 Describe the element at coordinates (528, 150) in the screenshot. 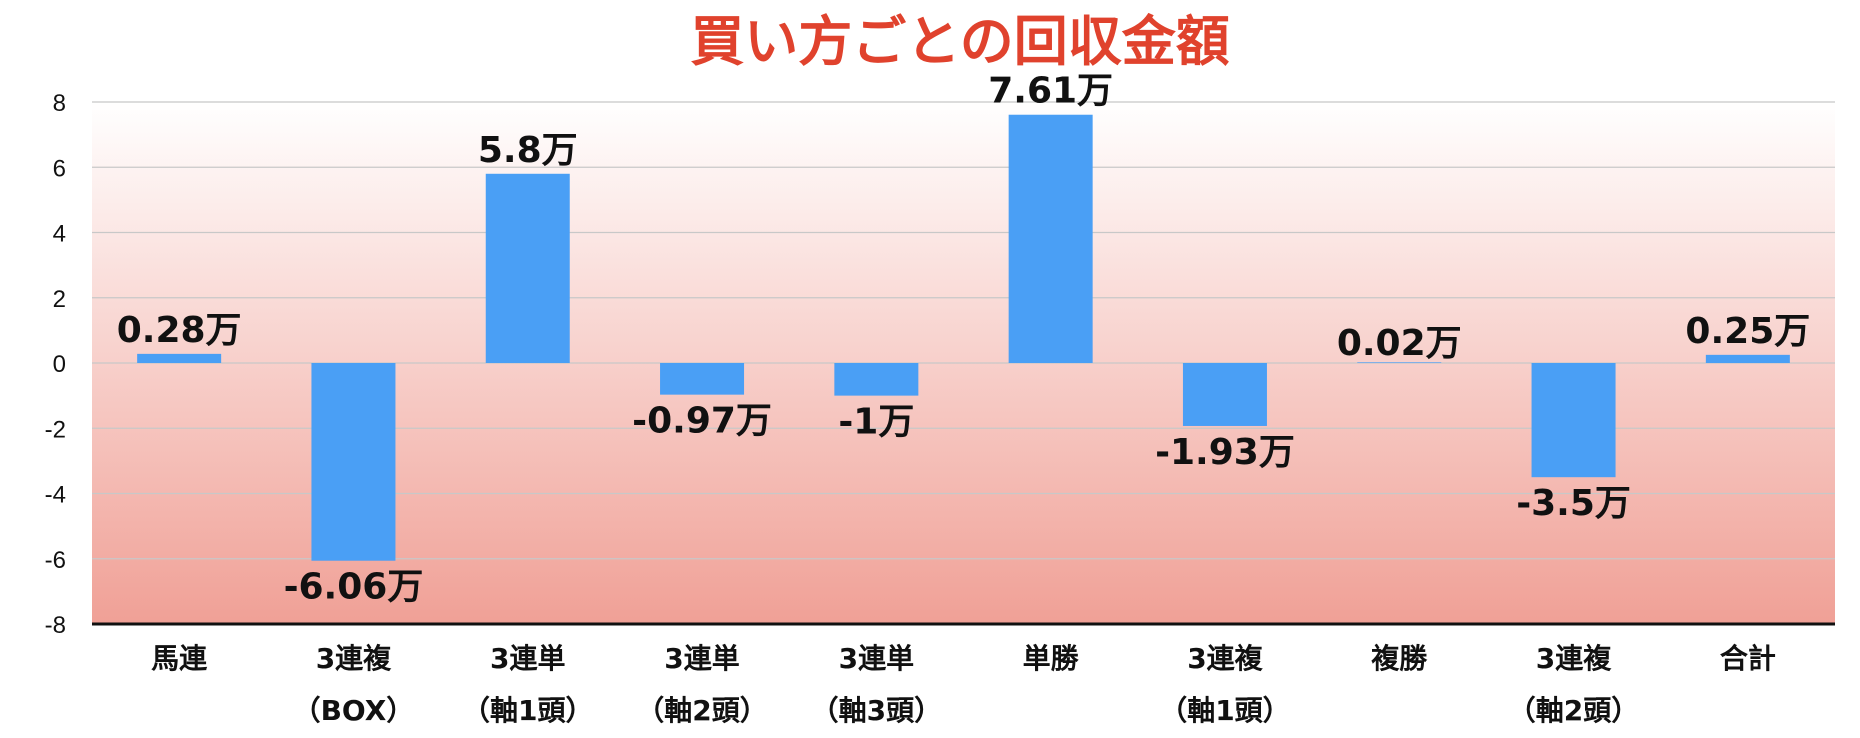

I see `data-label: 5.8万` at that location.